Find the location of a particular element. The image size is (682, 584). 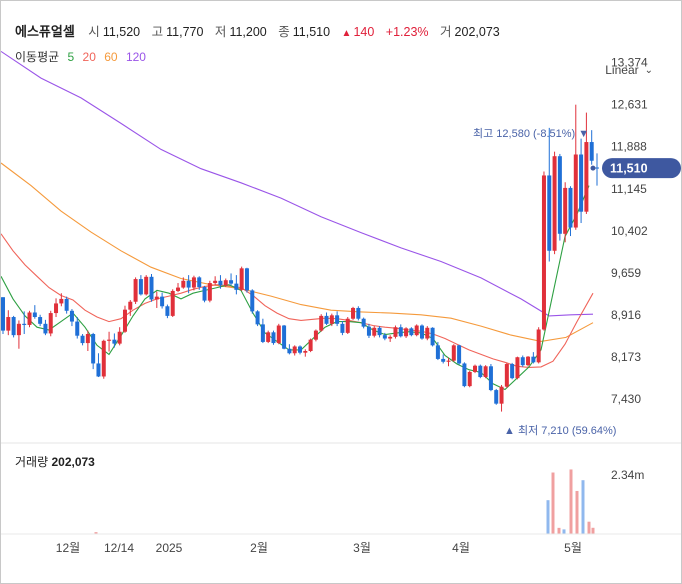

low-value: 11,200 is located at coordinates (248, 32).